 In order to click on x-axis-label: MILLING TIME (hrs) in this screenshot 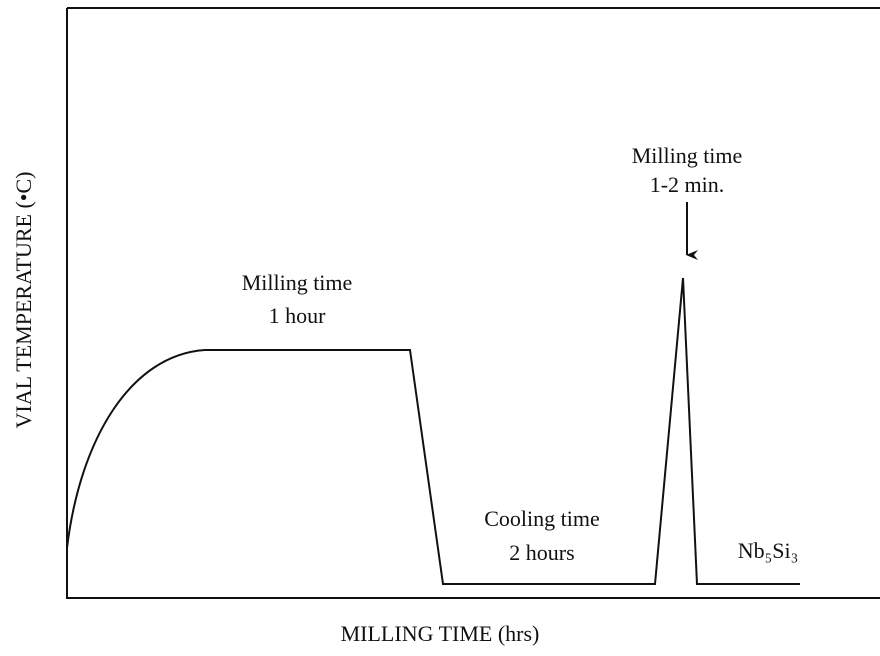, I will do `click(440, 633)`.